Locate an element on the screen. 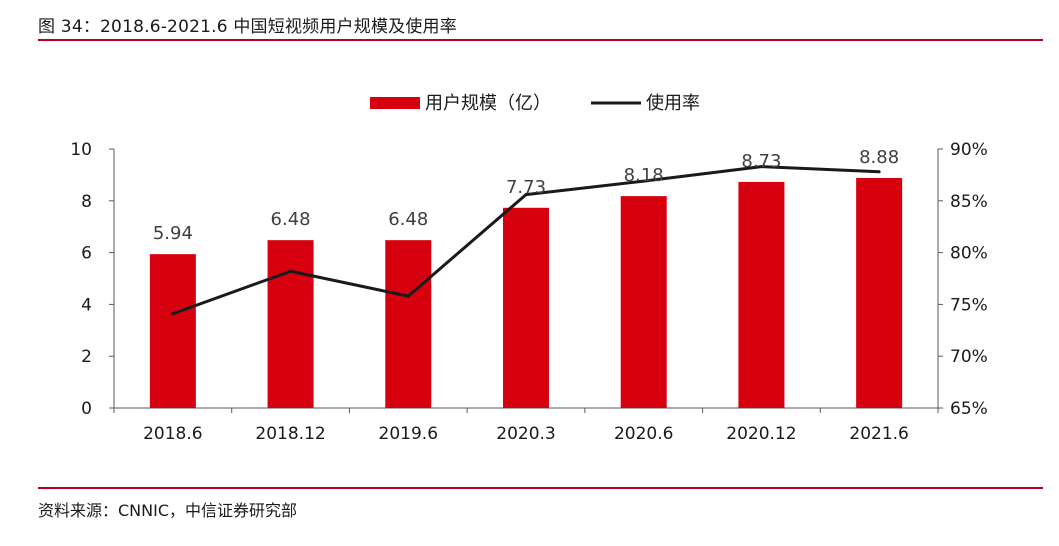 The image size is (1059, 546). x-tick-label: 2018.12 is located at coordinates (290, 434).